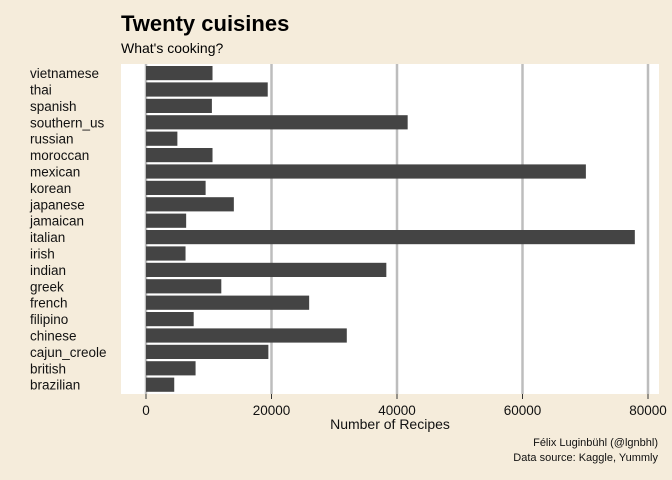 The height and width of the screenshot is (480, 672). I want to click on x-tick-label: 60000, so click(523, 410).